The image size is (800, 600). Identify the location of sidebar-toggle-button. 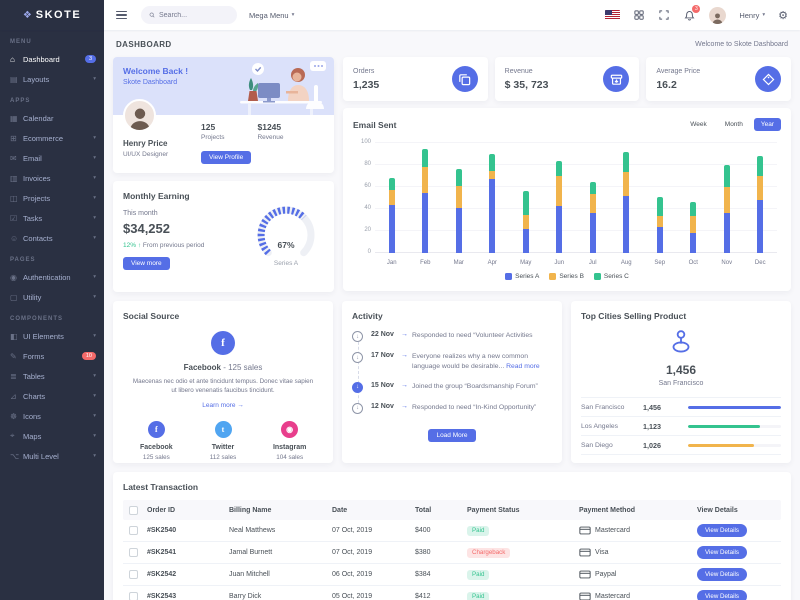
(121, 15).